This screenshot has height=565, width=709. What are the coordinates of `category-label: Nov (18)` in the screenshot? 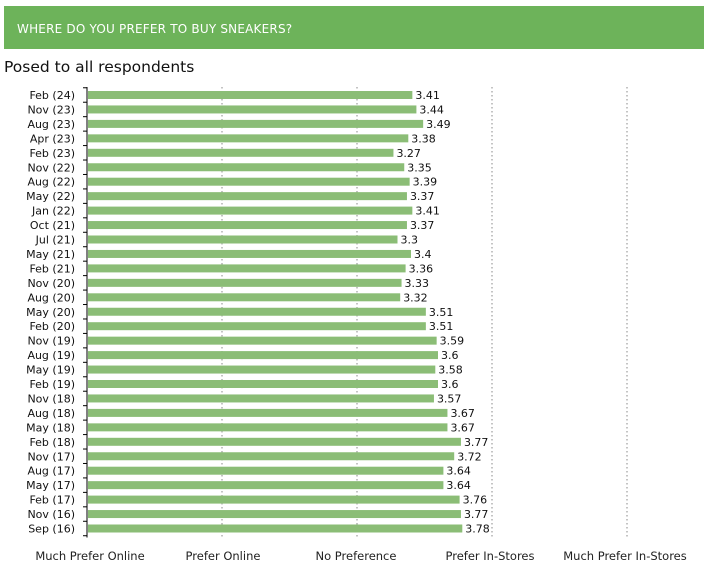 It's located at (51, 398).